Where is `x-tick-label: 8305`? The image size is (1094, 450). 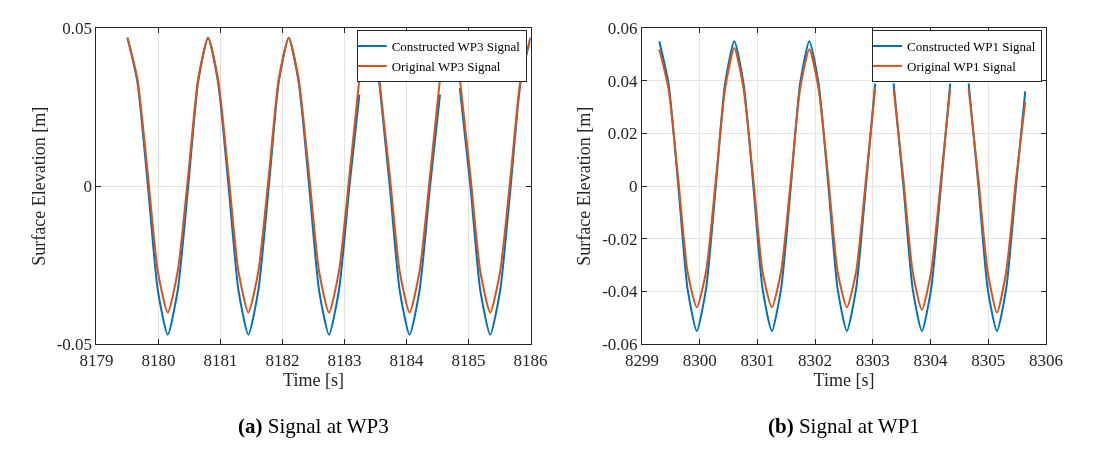
x-tick-label: 8305 is located at coordinates (988, 360).